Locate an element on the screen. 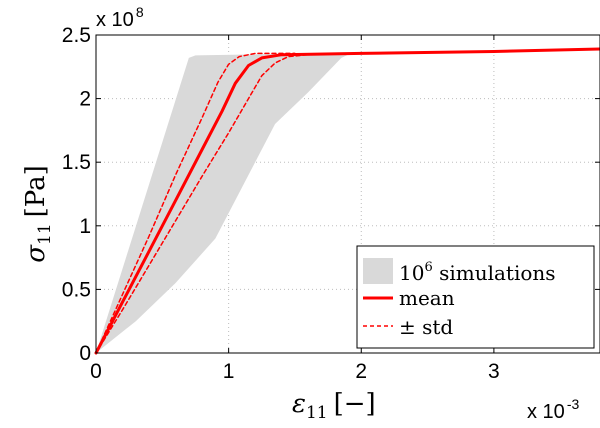 The image size is (600, 428). x-multiplier: x 10 -3 is located at coordinates (553, 409).